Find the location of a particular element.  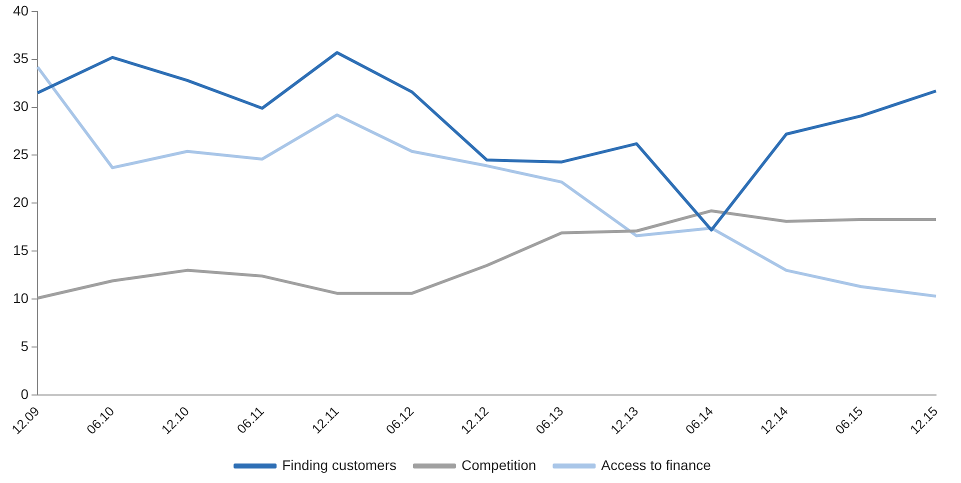

y-tick-label: 15 is located at coordinates (20, 250).